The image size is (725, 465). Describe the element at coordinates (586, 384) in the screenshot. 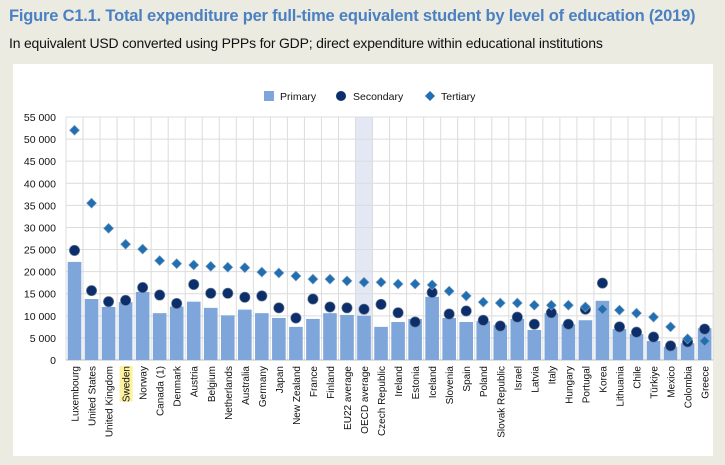

I see `x-tick-label: Portugal` at that location.